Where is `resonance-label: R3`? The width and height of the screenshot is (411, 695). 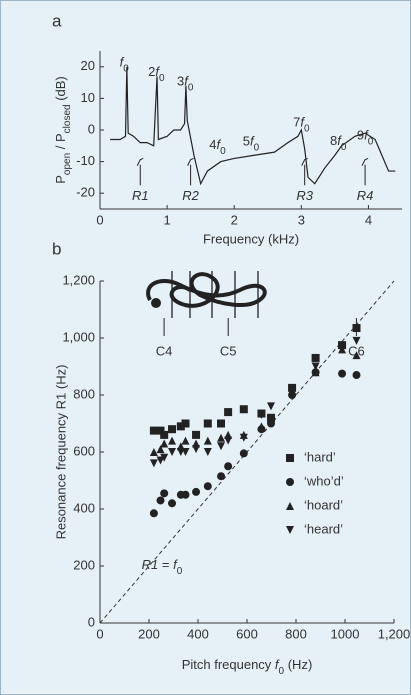
resonance-label: R3 is located at coordinates (304, 195).